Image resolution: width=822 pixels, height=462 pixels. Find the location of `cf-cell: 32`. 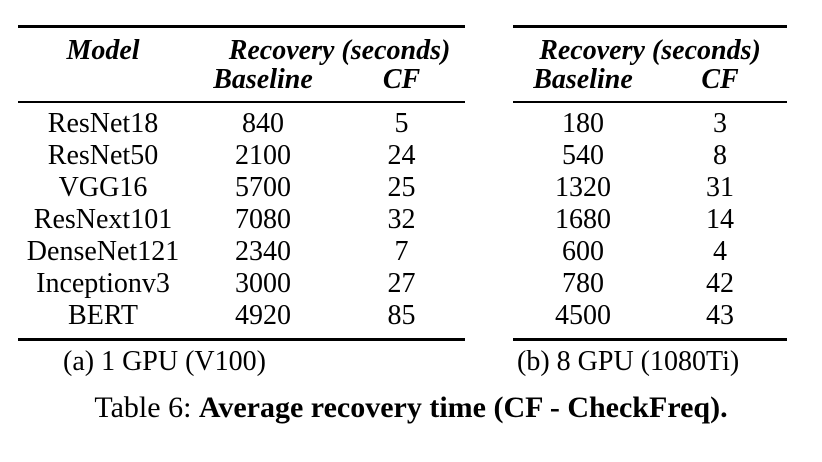

cf-cell: 32 is located at coordinates (401, 219).